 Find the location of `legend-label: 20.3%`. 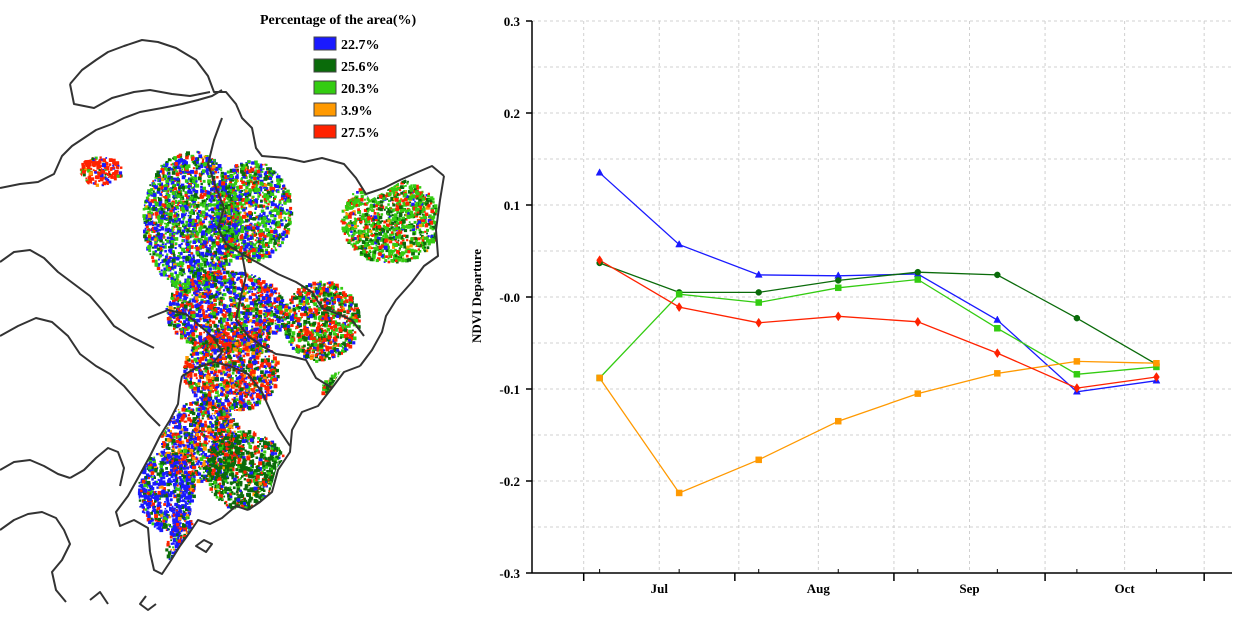

legend-label: 20.3% is located at coordinates (360, 89).